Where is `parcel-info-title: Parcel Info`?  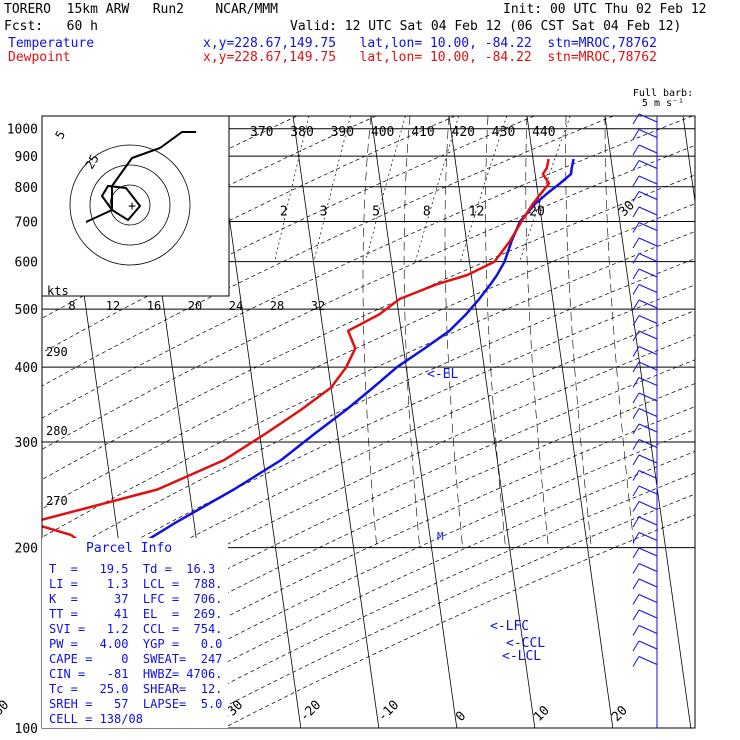
parcel-info-title: Parcel Info is located at coordinates (129, 548).